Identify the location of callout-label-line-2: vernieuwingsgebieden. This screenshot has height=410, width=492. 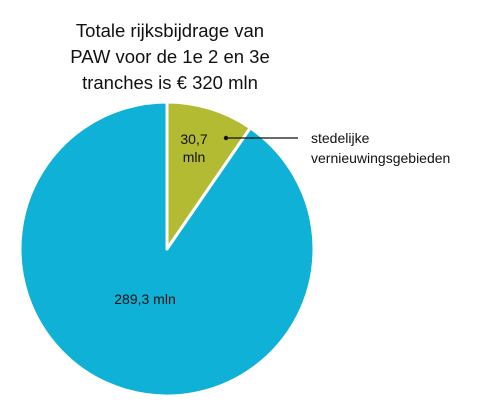
(380, 158).